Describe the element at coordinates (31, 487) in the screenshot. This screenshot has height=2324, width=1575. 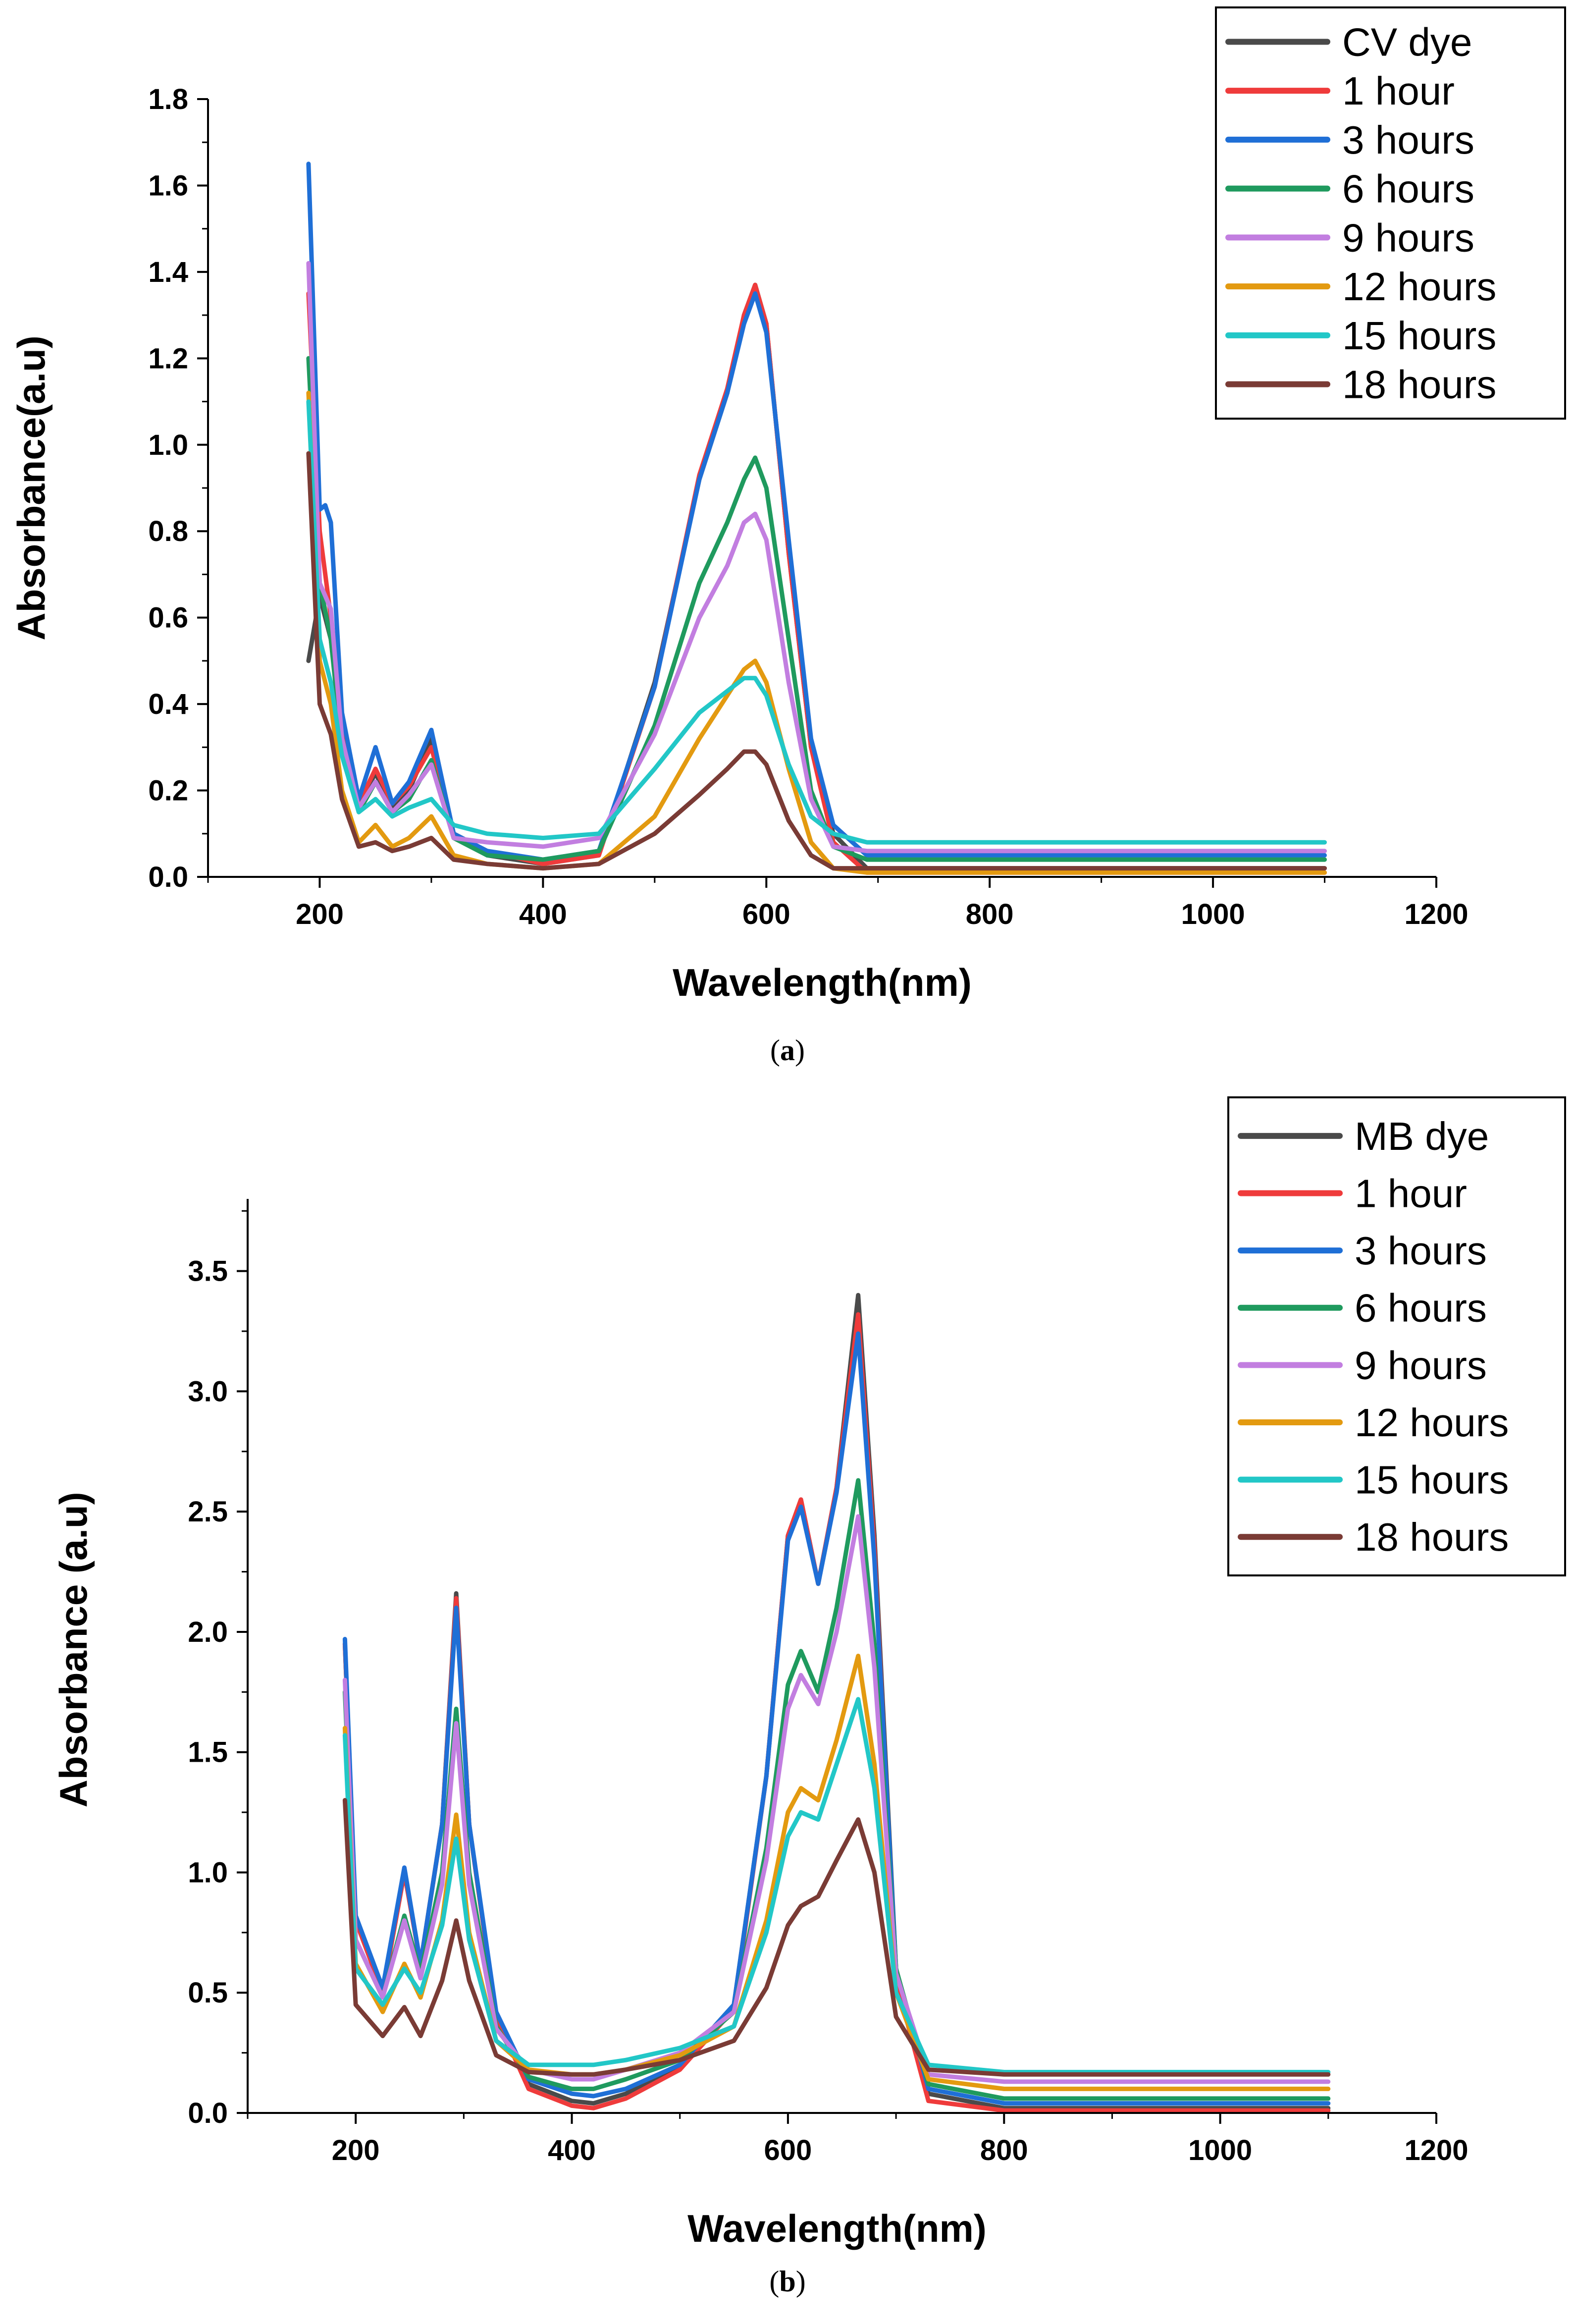
I see `y-axis-title: Absorbance(a.u)` at that location.